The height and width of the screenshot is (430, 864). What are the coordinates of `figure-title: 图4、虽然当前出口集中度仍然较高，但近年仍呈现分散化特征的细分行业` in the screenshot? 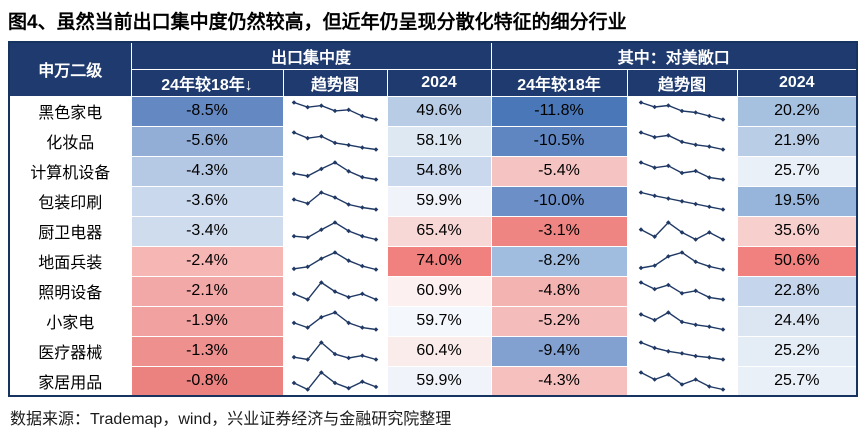 It's located at (317, 22).